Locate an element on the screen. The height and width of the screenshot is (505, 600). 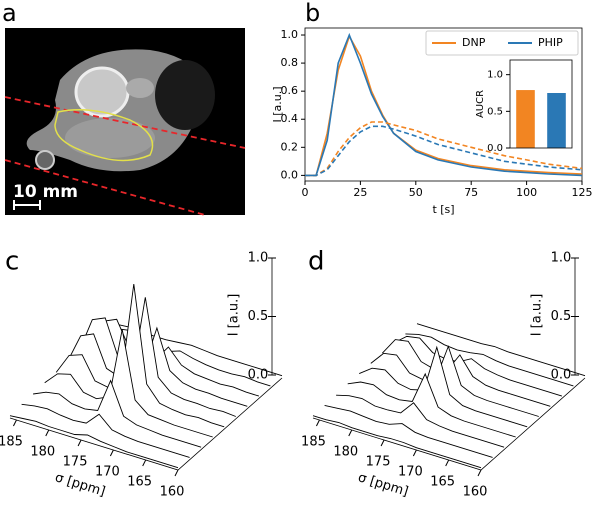
y-tick-label: 0.5 is located at coordinates (495, 111).